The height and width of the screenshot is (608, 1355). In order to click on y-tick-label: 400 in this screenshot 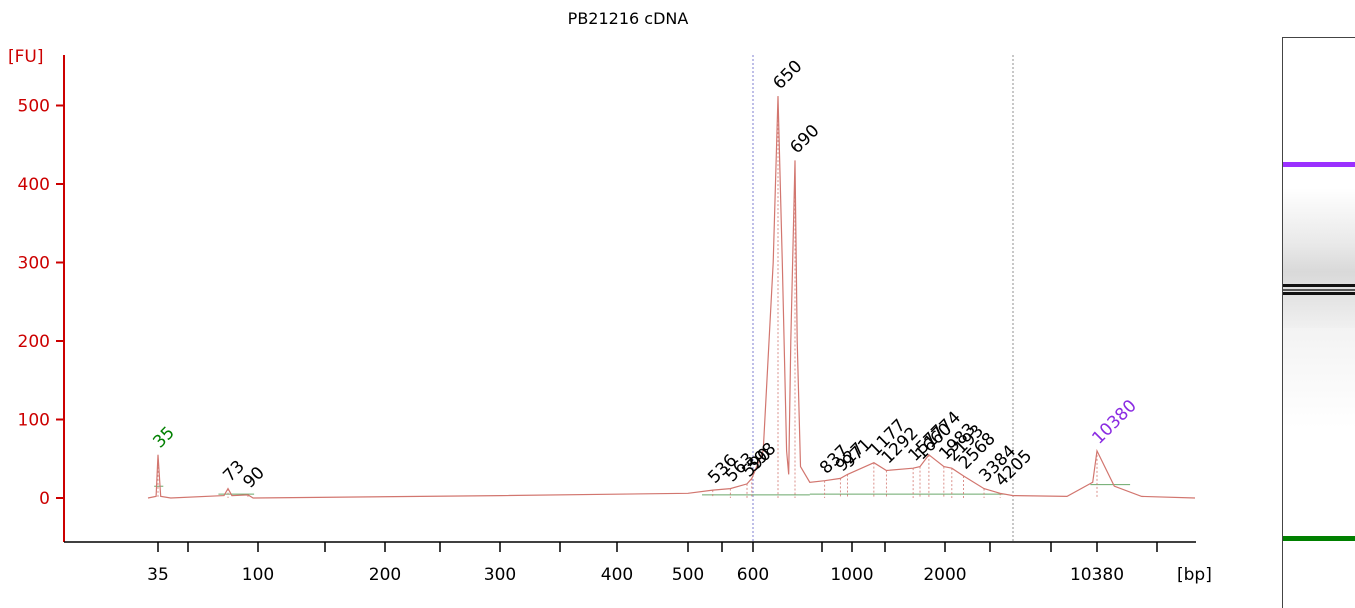, I will do `click(34, 185)`.